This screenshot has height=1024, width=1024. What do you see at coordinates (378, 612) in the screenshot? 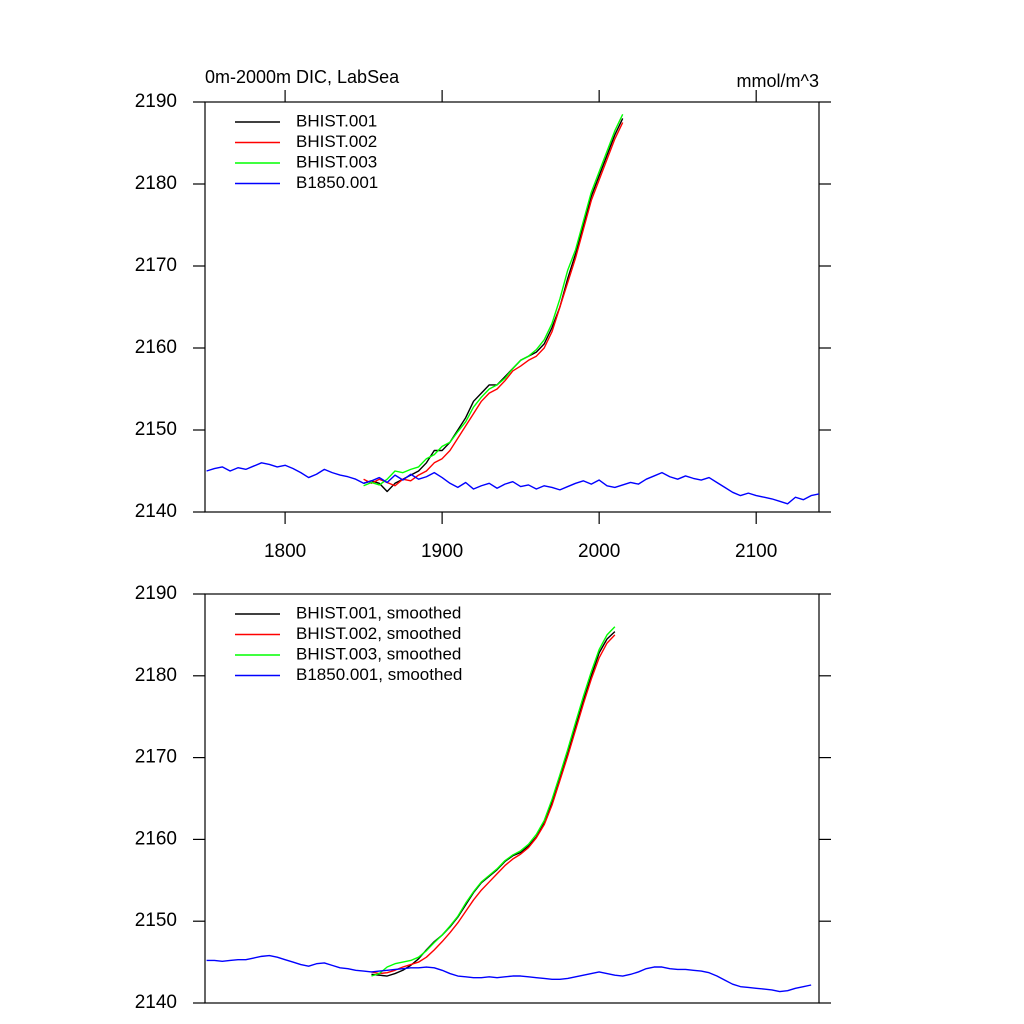
I see `legend-label: BHIST.001, smoothed` at bounding box center [378, 612].